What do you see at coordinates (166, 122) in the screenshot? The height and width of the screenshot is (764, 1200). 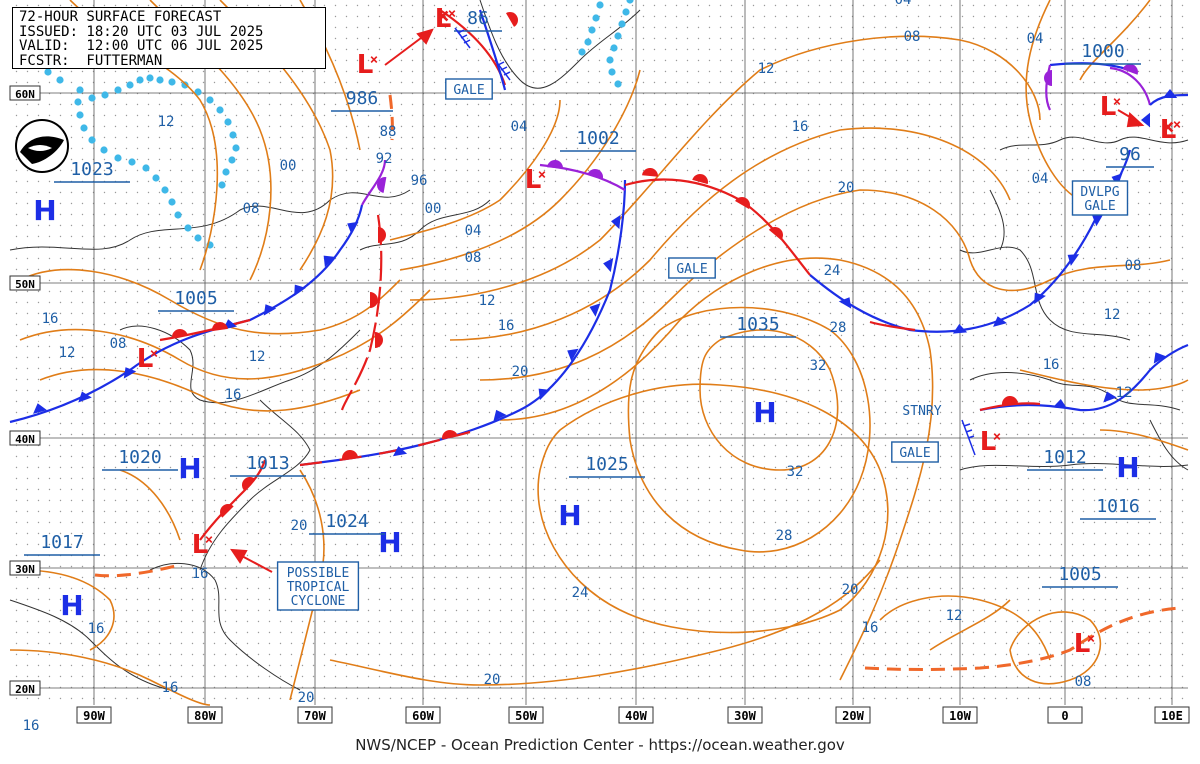 I see `isobar-label-0: 12` at bounding box center [166, 122].